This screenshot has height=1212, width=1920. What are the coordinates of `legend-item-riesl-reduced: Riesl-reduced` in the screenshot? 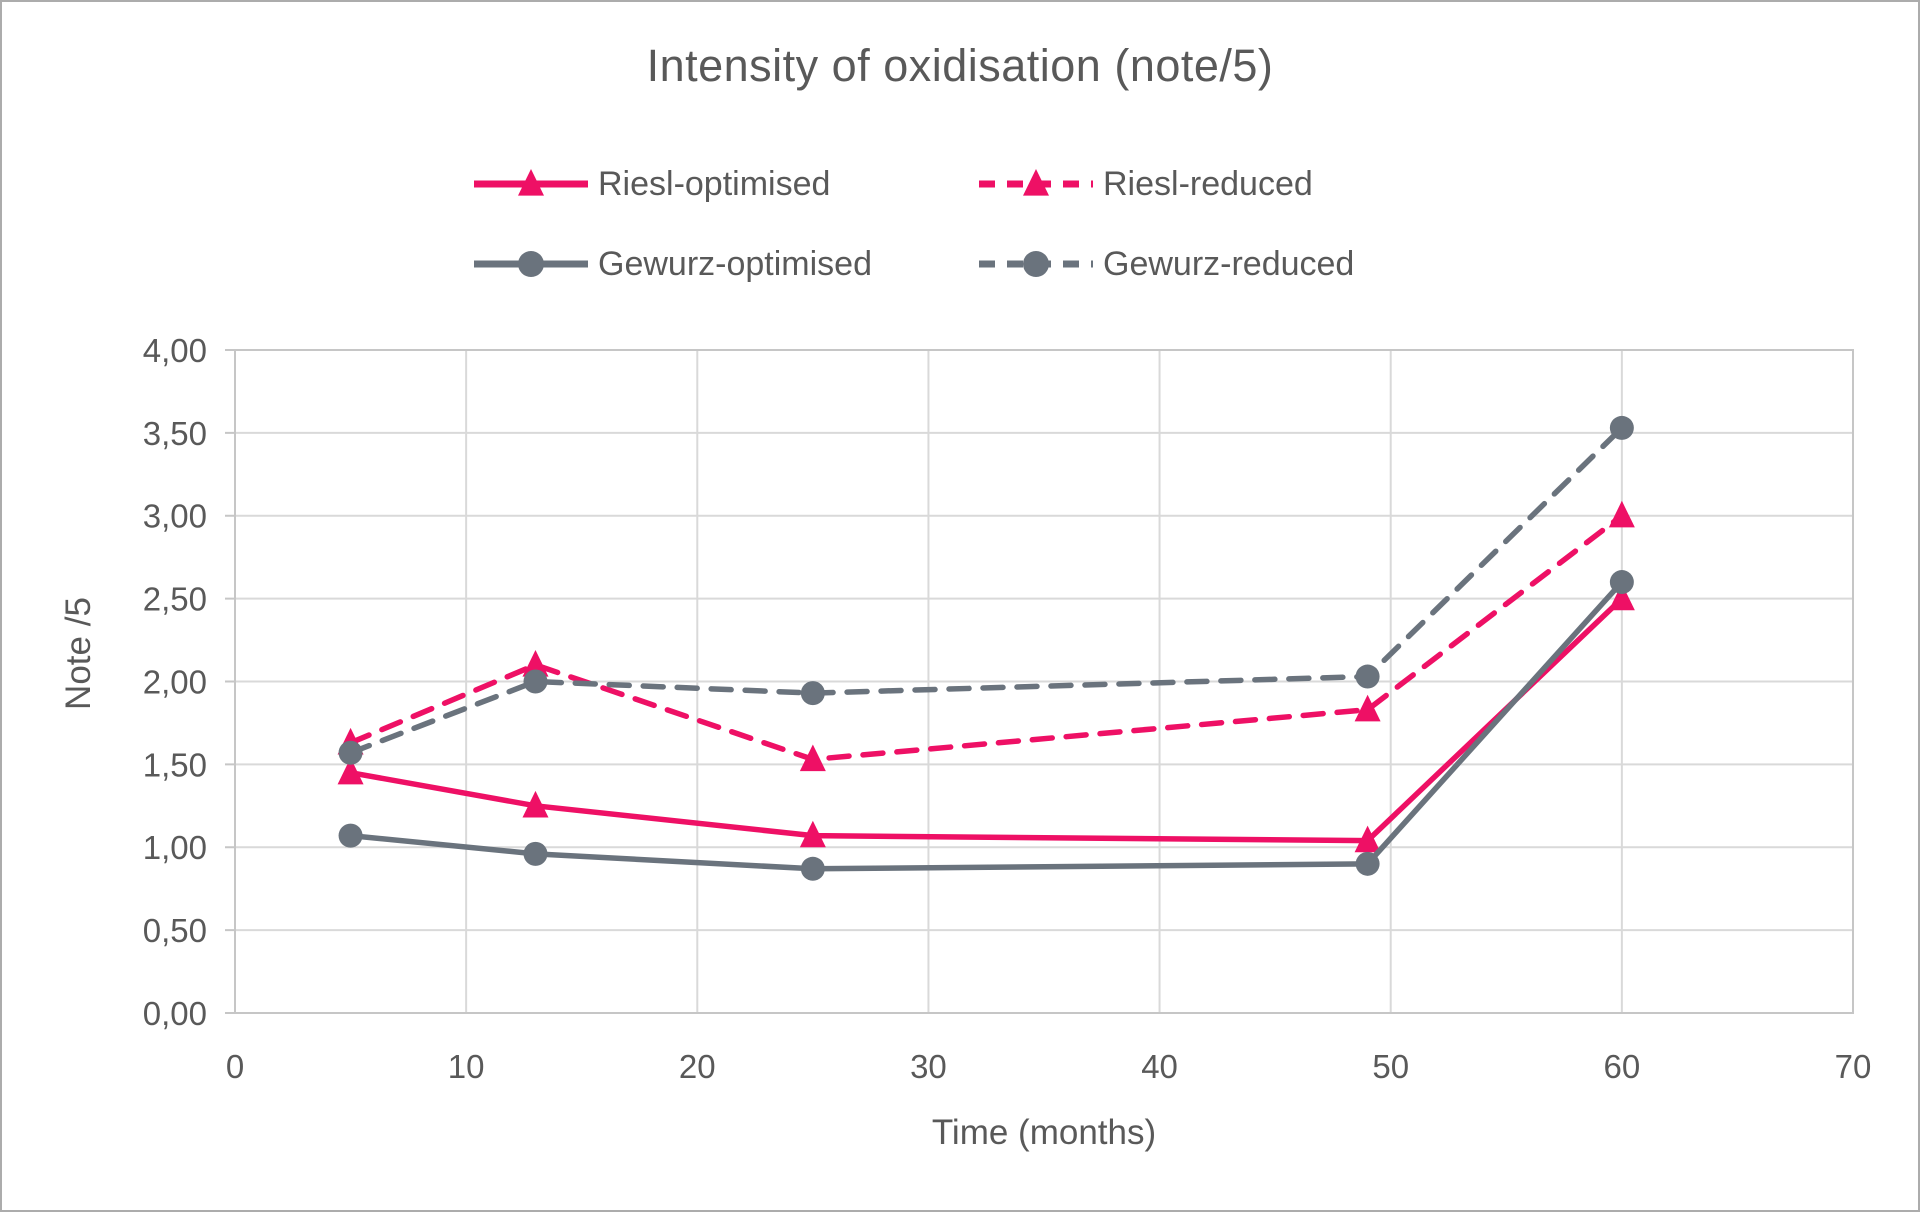 It's located at (1165, 184).